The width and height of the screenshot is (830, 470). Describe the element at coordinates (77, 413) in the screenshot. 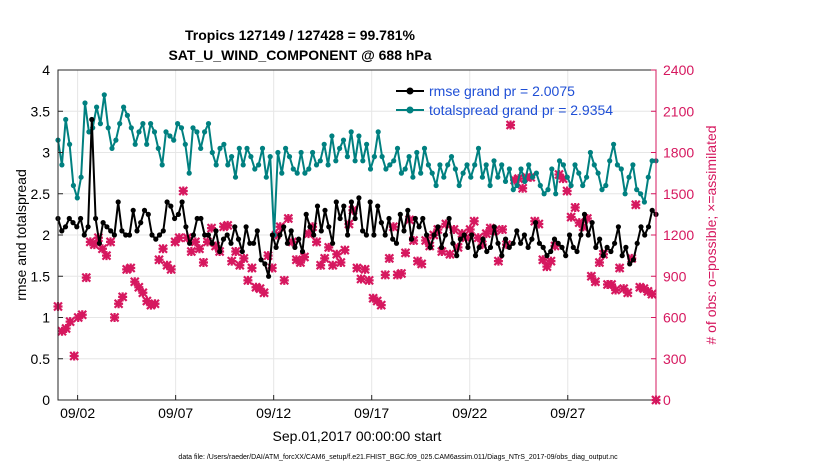

I see `x-tick-label: 09/02` at that location.